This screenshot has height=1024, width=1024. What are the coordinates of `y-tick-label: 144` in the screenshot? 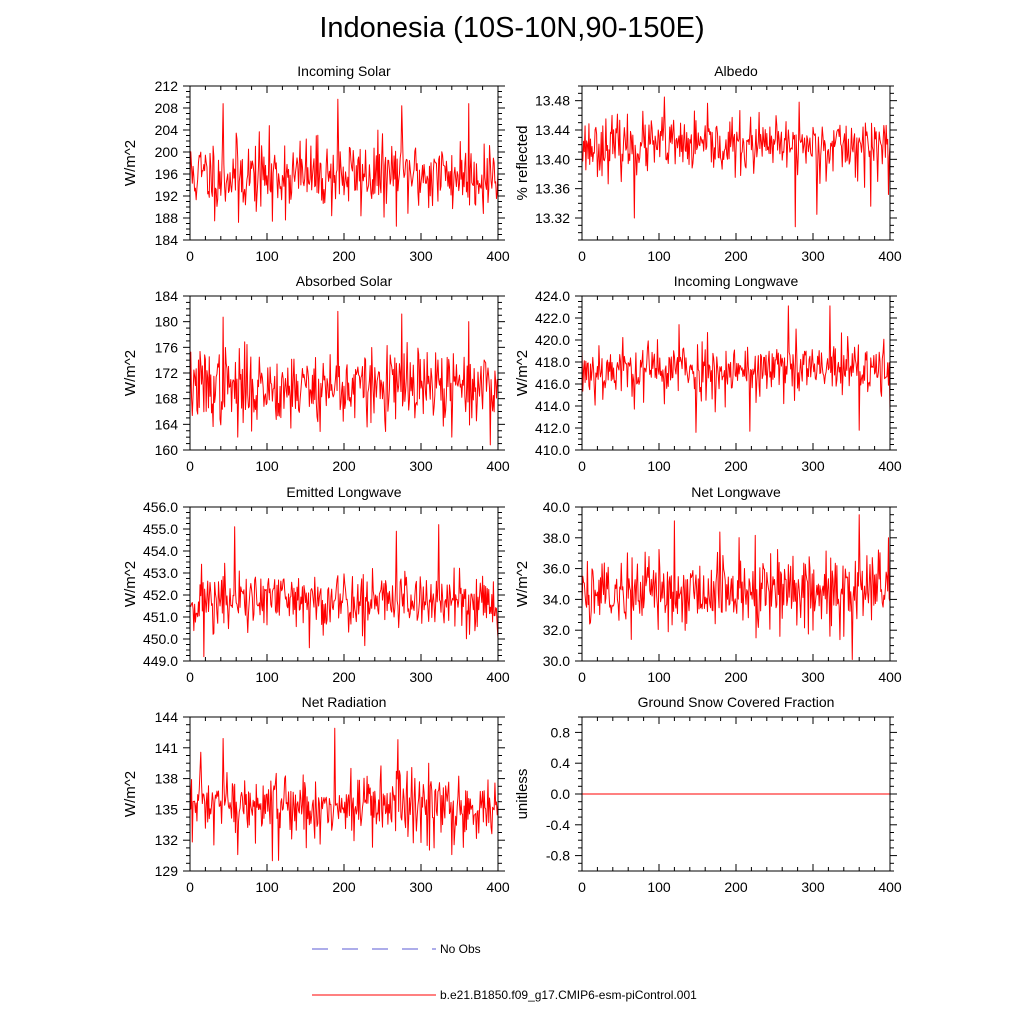 It's located at (167, 717).